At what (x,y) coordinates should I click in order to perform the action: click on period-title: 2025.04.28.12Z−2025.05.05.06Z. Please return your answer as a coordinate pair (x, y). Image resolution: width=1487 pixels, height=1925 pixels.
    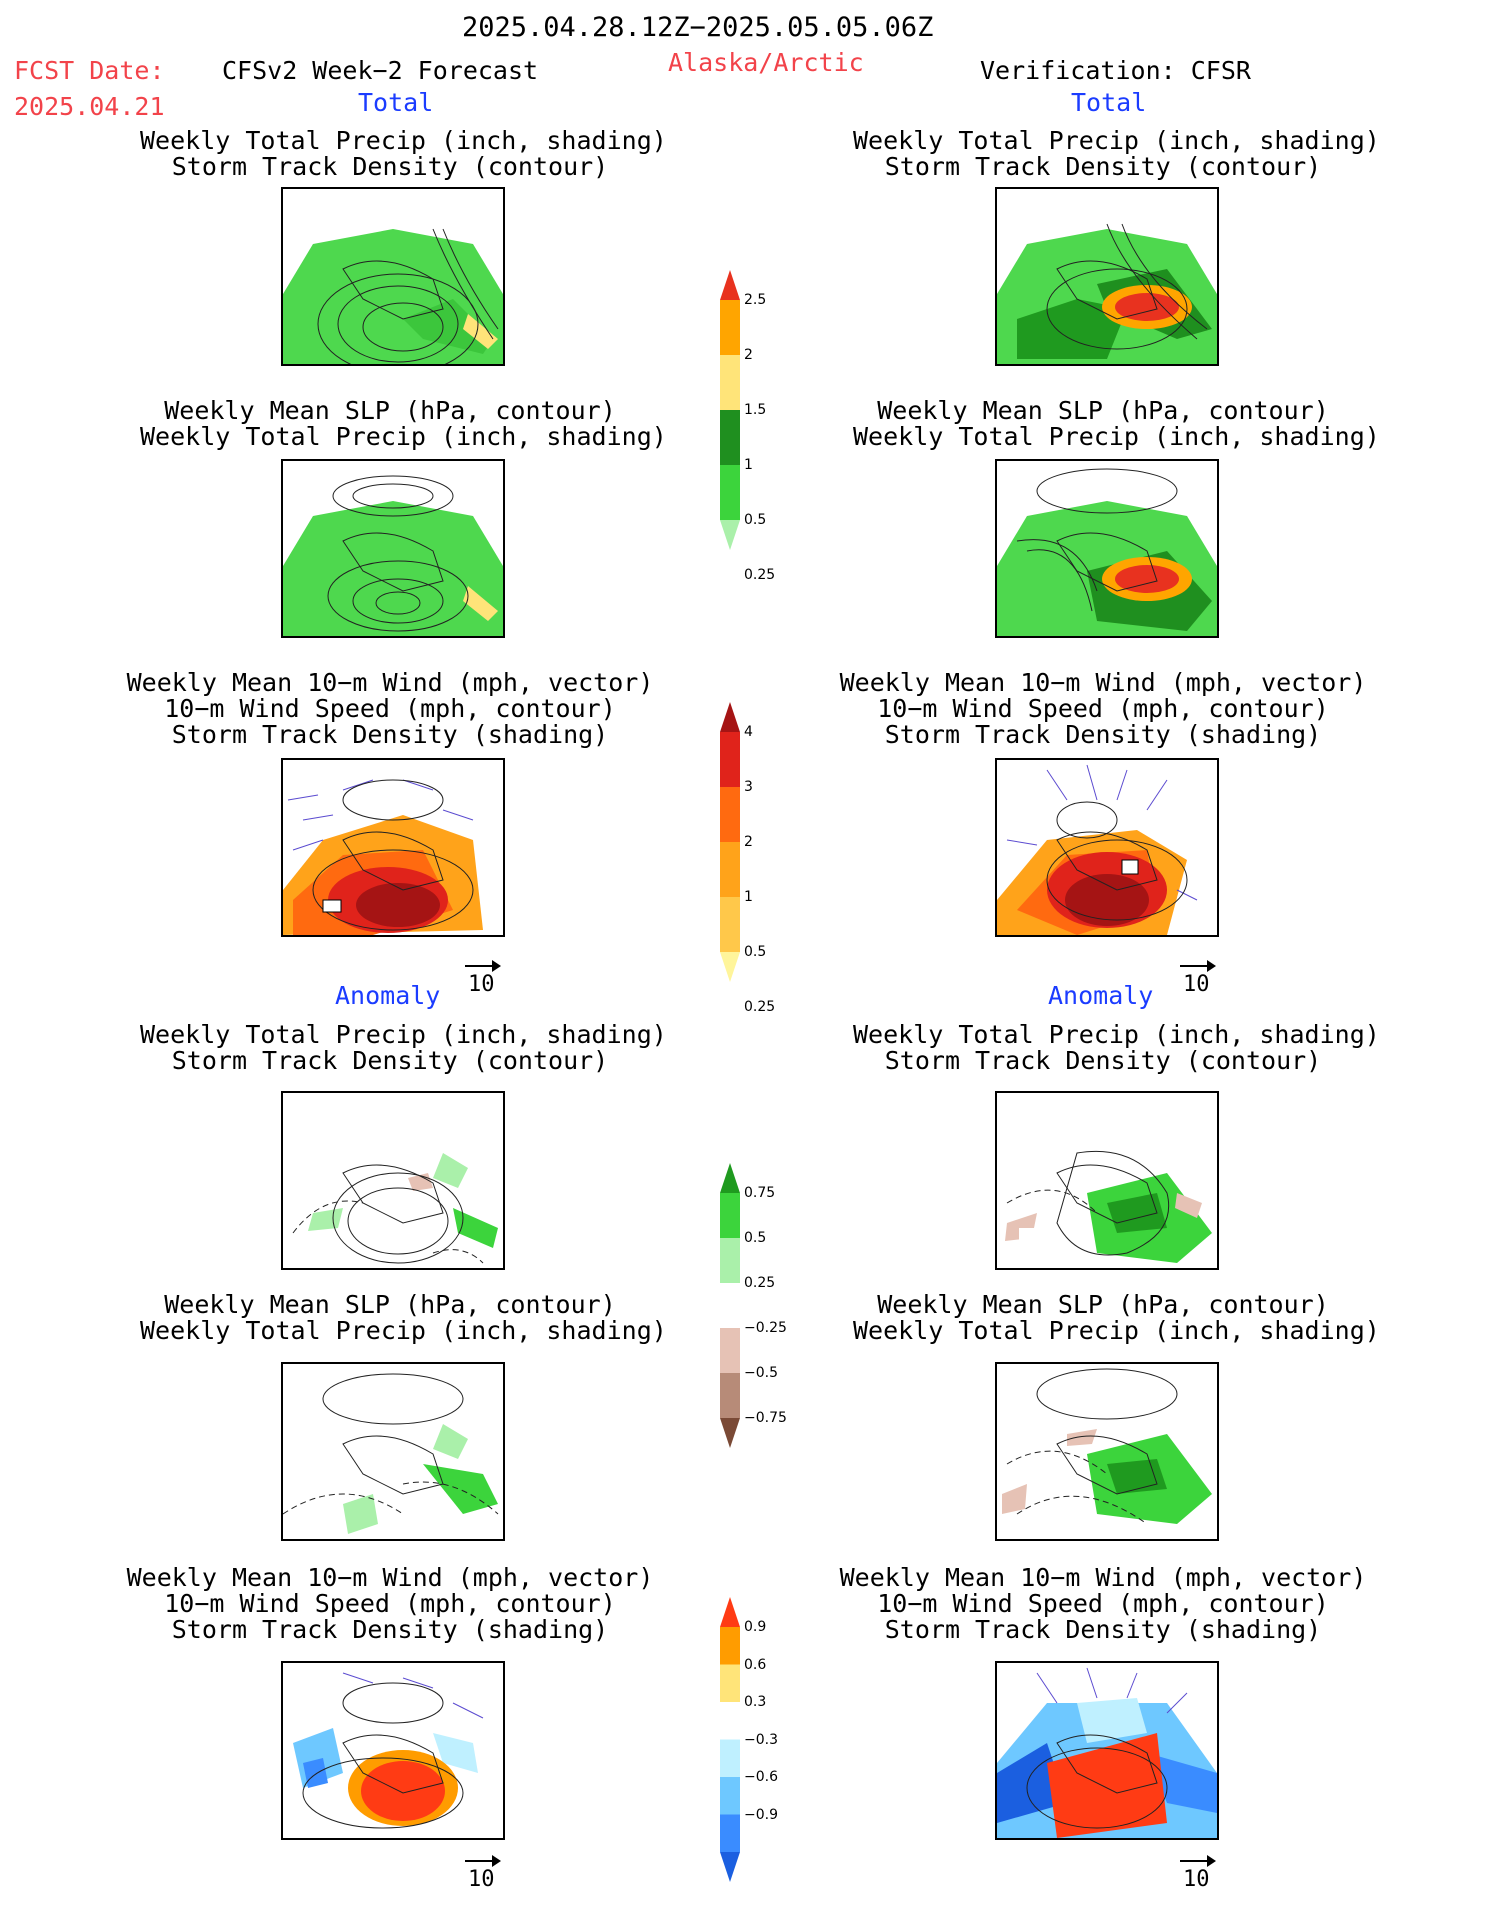
    Looking at the image, I should click on (698, 27).